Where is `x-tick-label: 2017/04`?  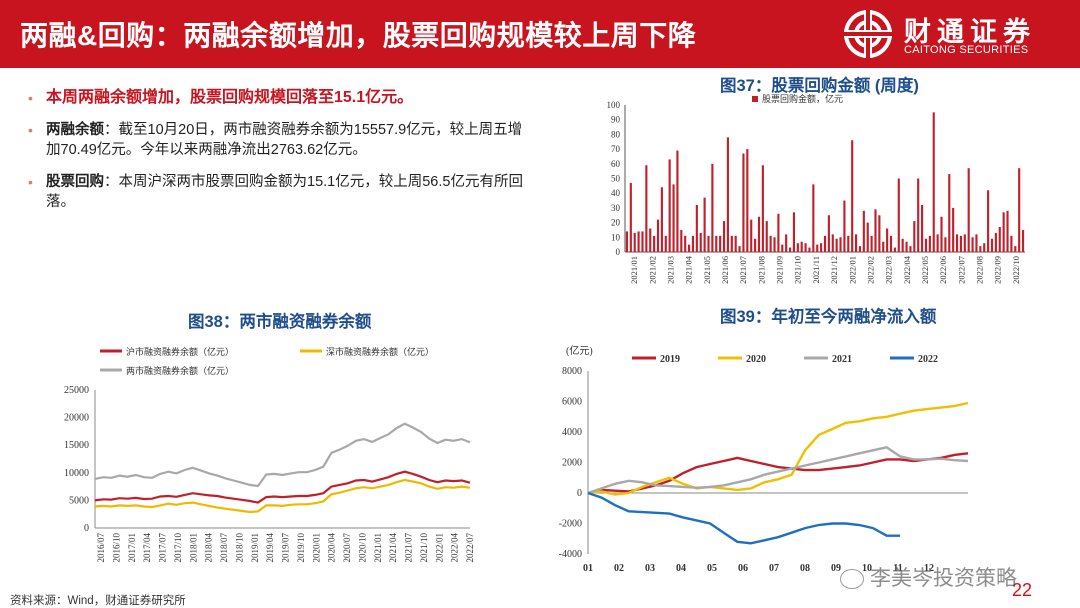
x-tick-label: 2017/04 is located at coordinates (147, 548).